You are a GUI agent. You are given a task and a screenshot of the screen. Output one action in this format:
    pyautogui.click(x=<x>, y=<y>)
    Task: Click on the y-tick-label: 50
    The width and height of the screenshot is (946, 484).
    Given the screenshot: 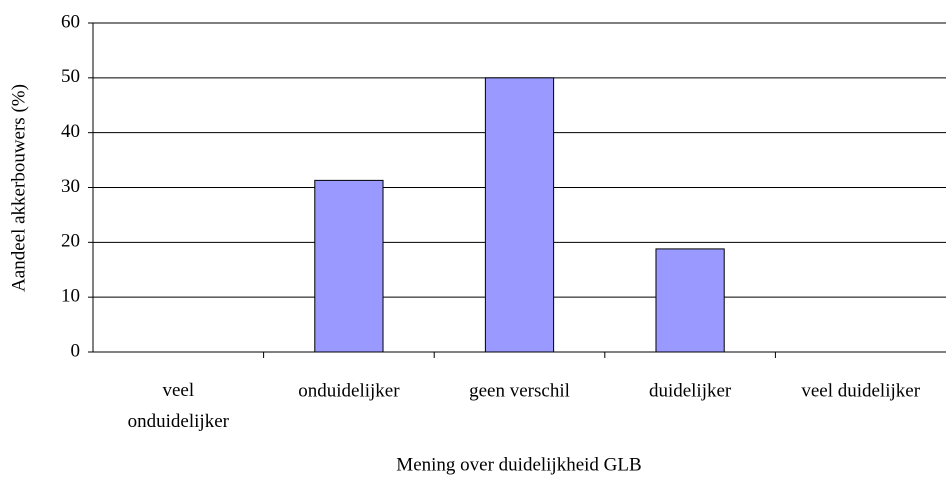 What is the action you would take?
    pyautogui.click(x=70, y=76)
    